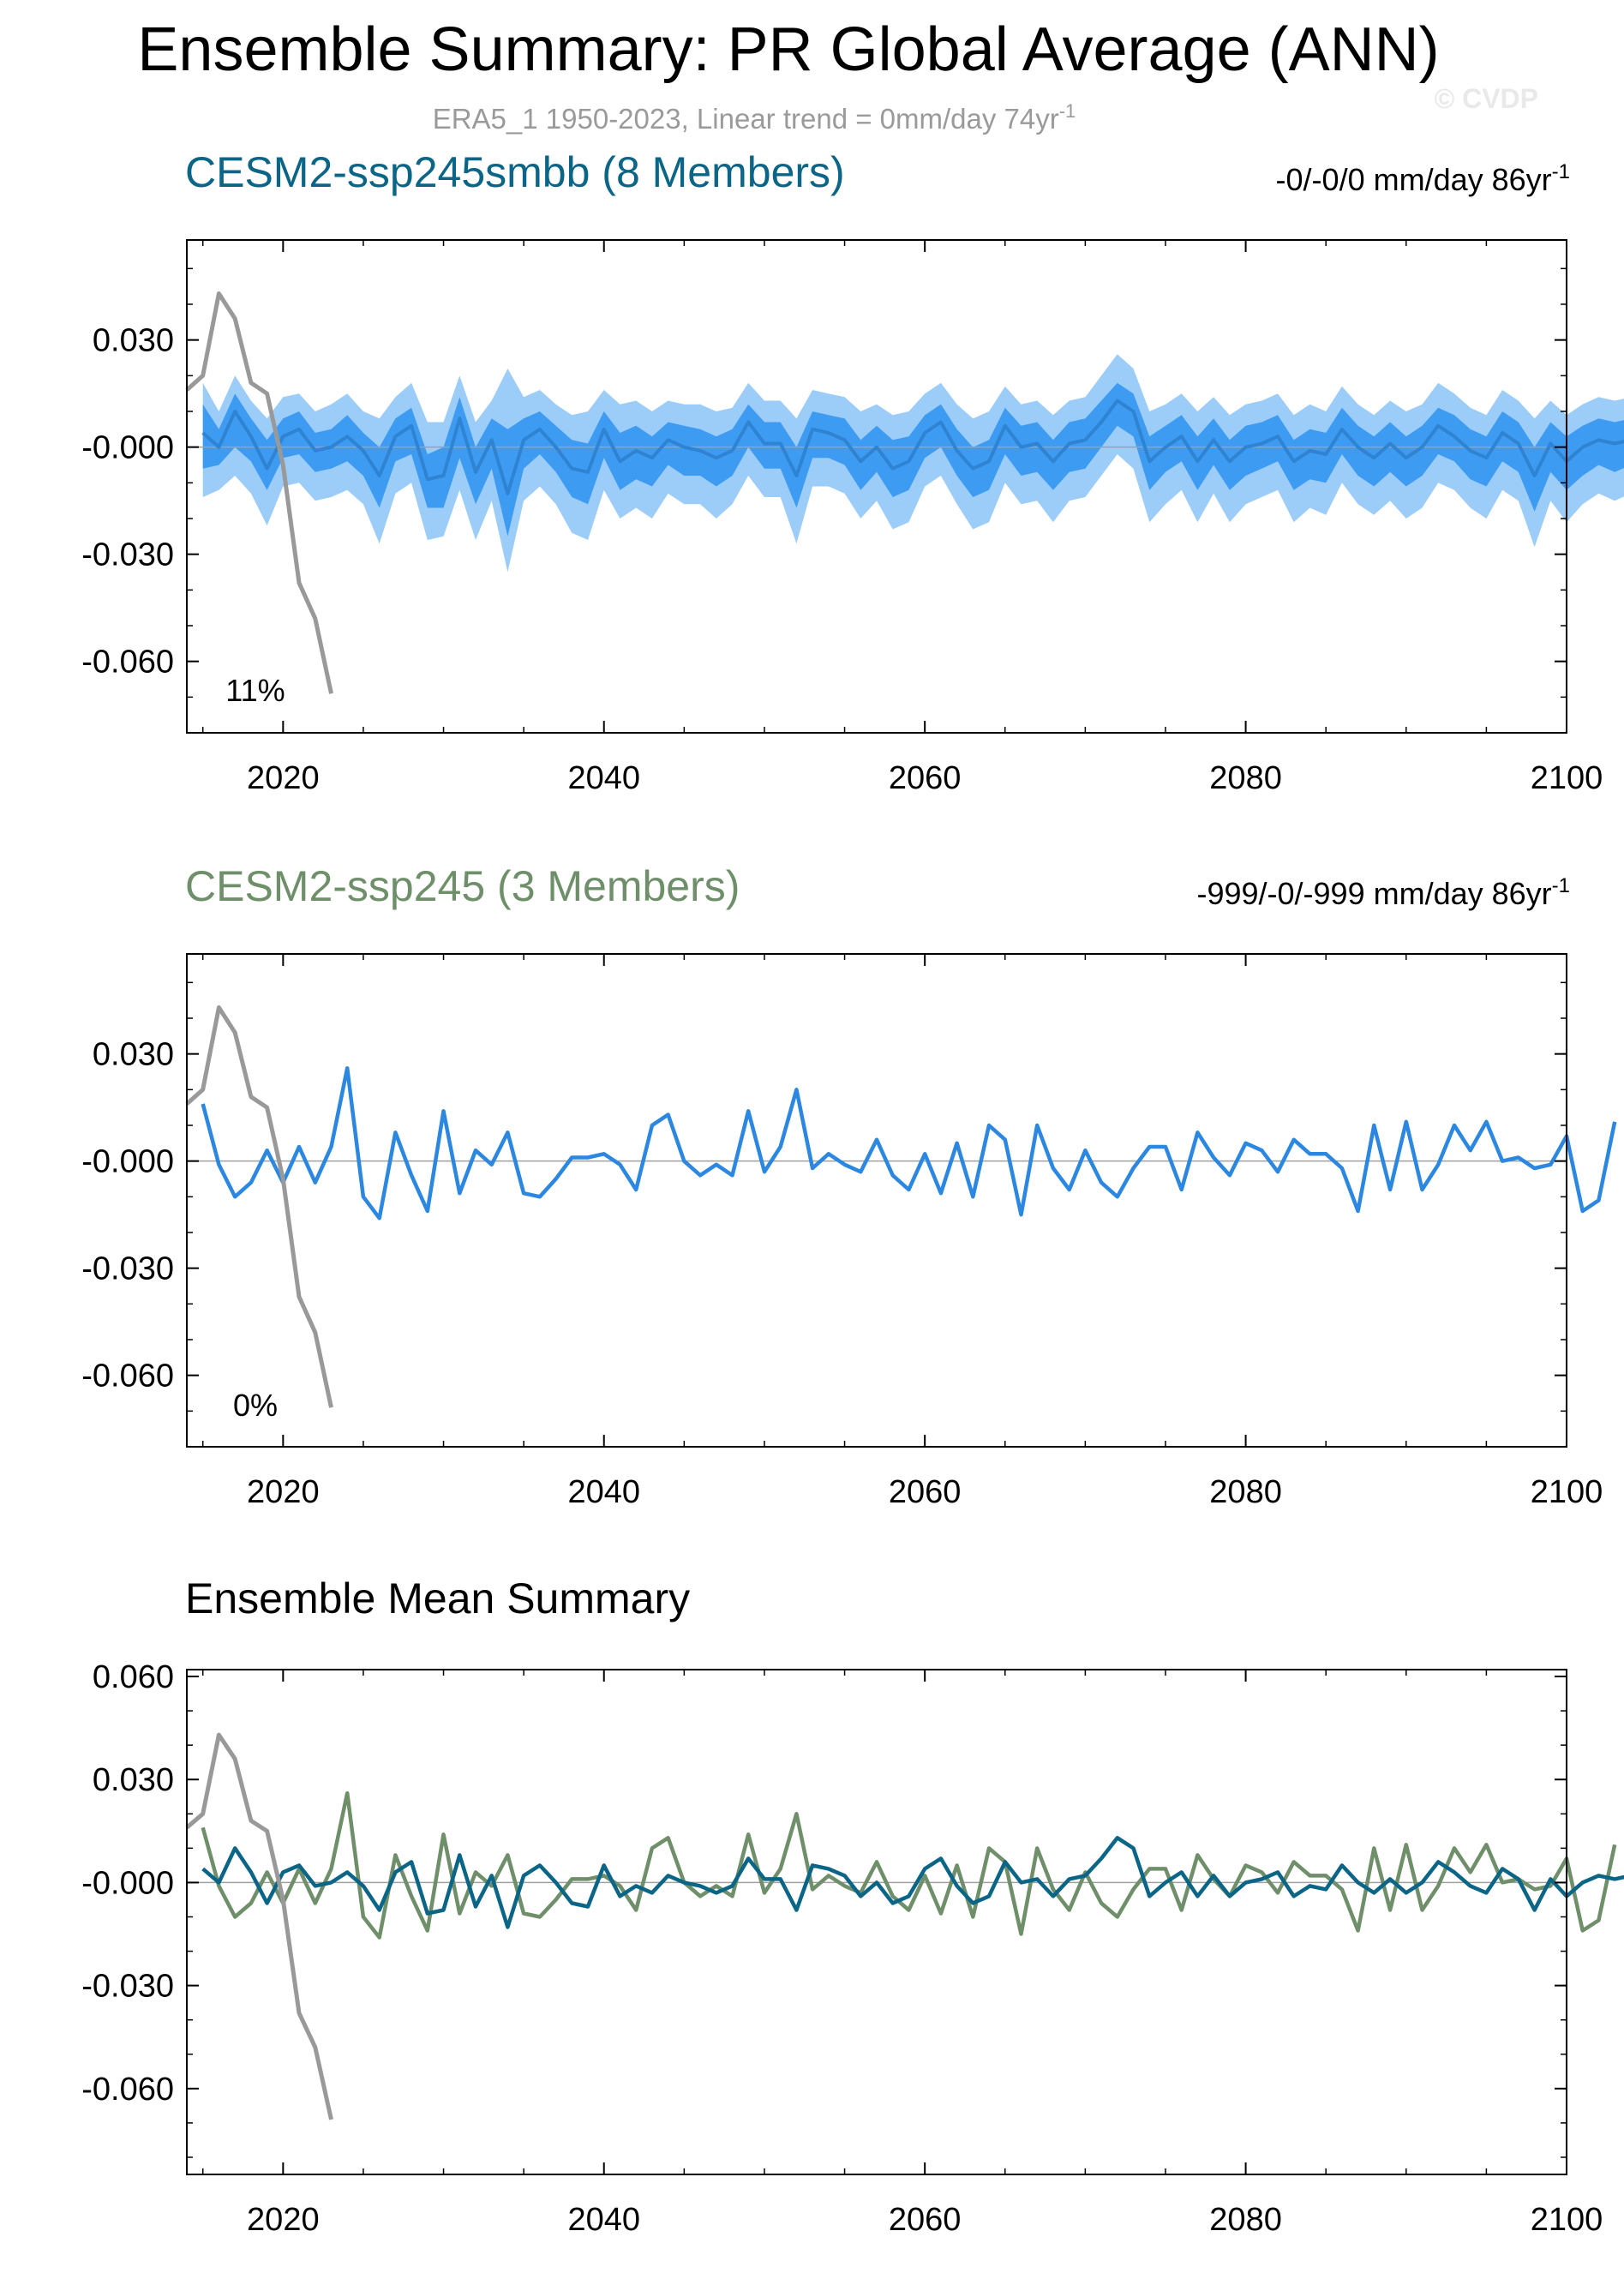 This screenshot has height=2285, width=1624. Describe the element at coordinates (1486, 98) in the screenshot. I see `cvdp-watermark: © CVDP` at that location.